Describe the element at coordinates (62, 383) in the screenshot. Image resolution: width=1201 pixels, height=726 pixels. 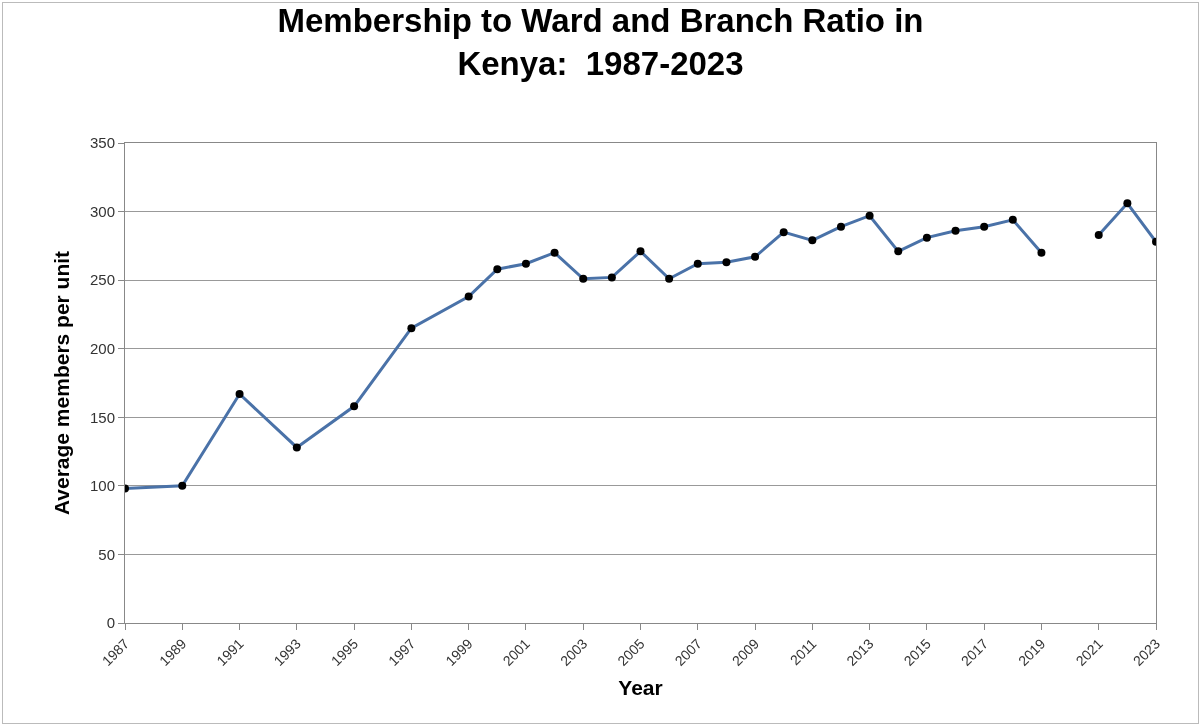
I see `y-axis-title: Average members per unit` at that location.